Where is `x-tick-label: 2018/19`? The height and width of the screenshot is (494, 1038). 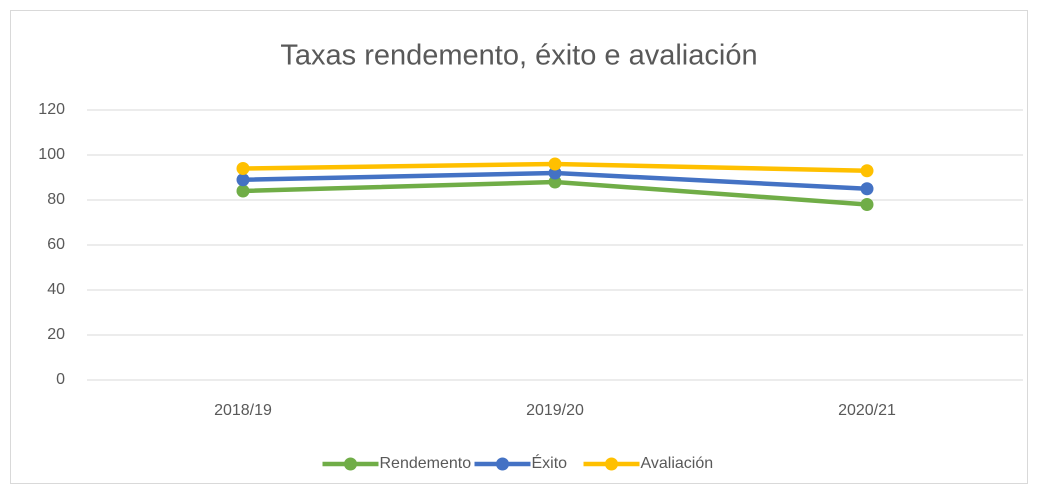
x-tick-label: 2018/19 is located at coordinates (243, 410).